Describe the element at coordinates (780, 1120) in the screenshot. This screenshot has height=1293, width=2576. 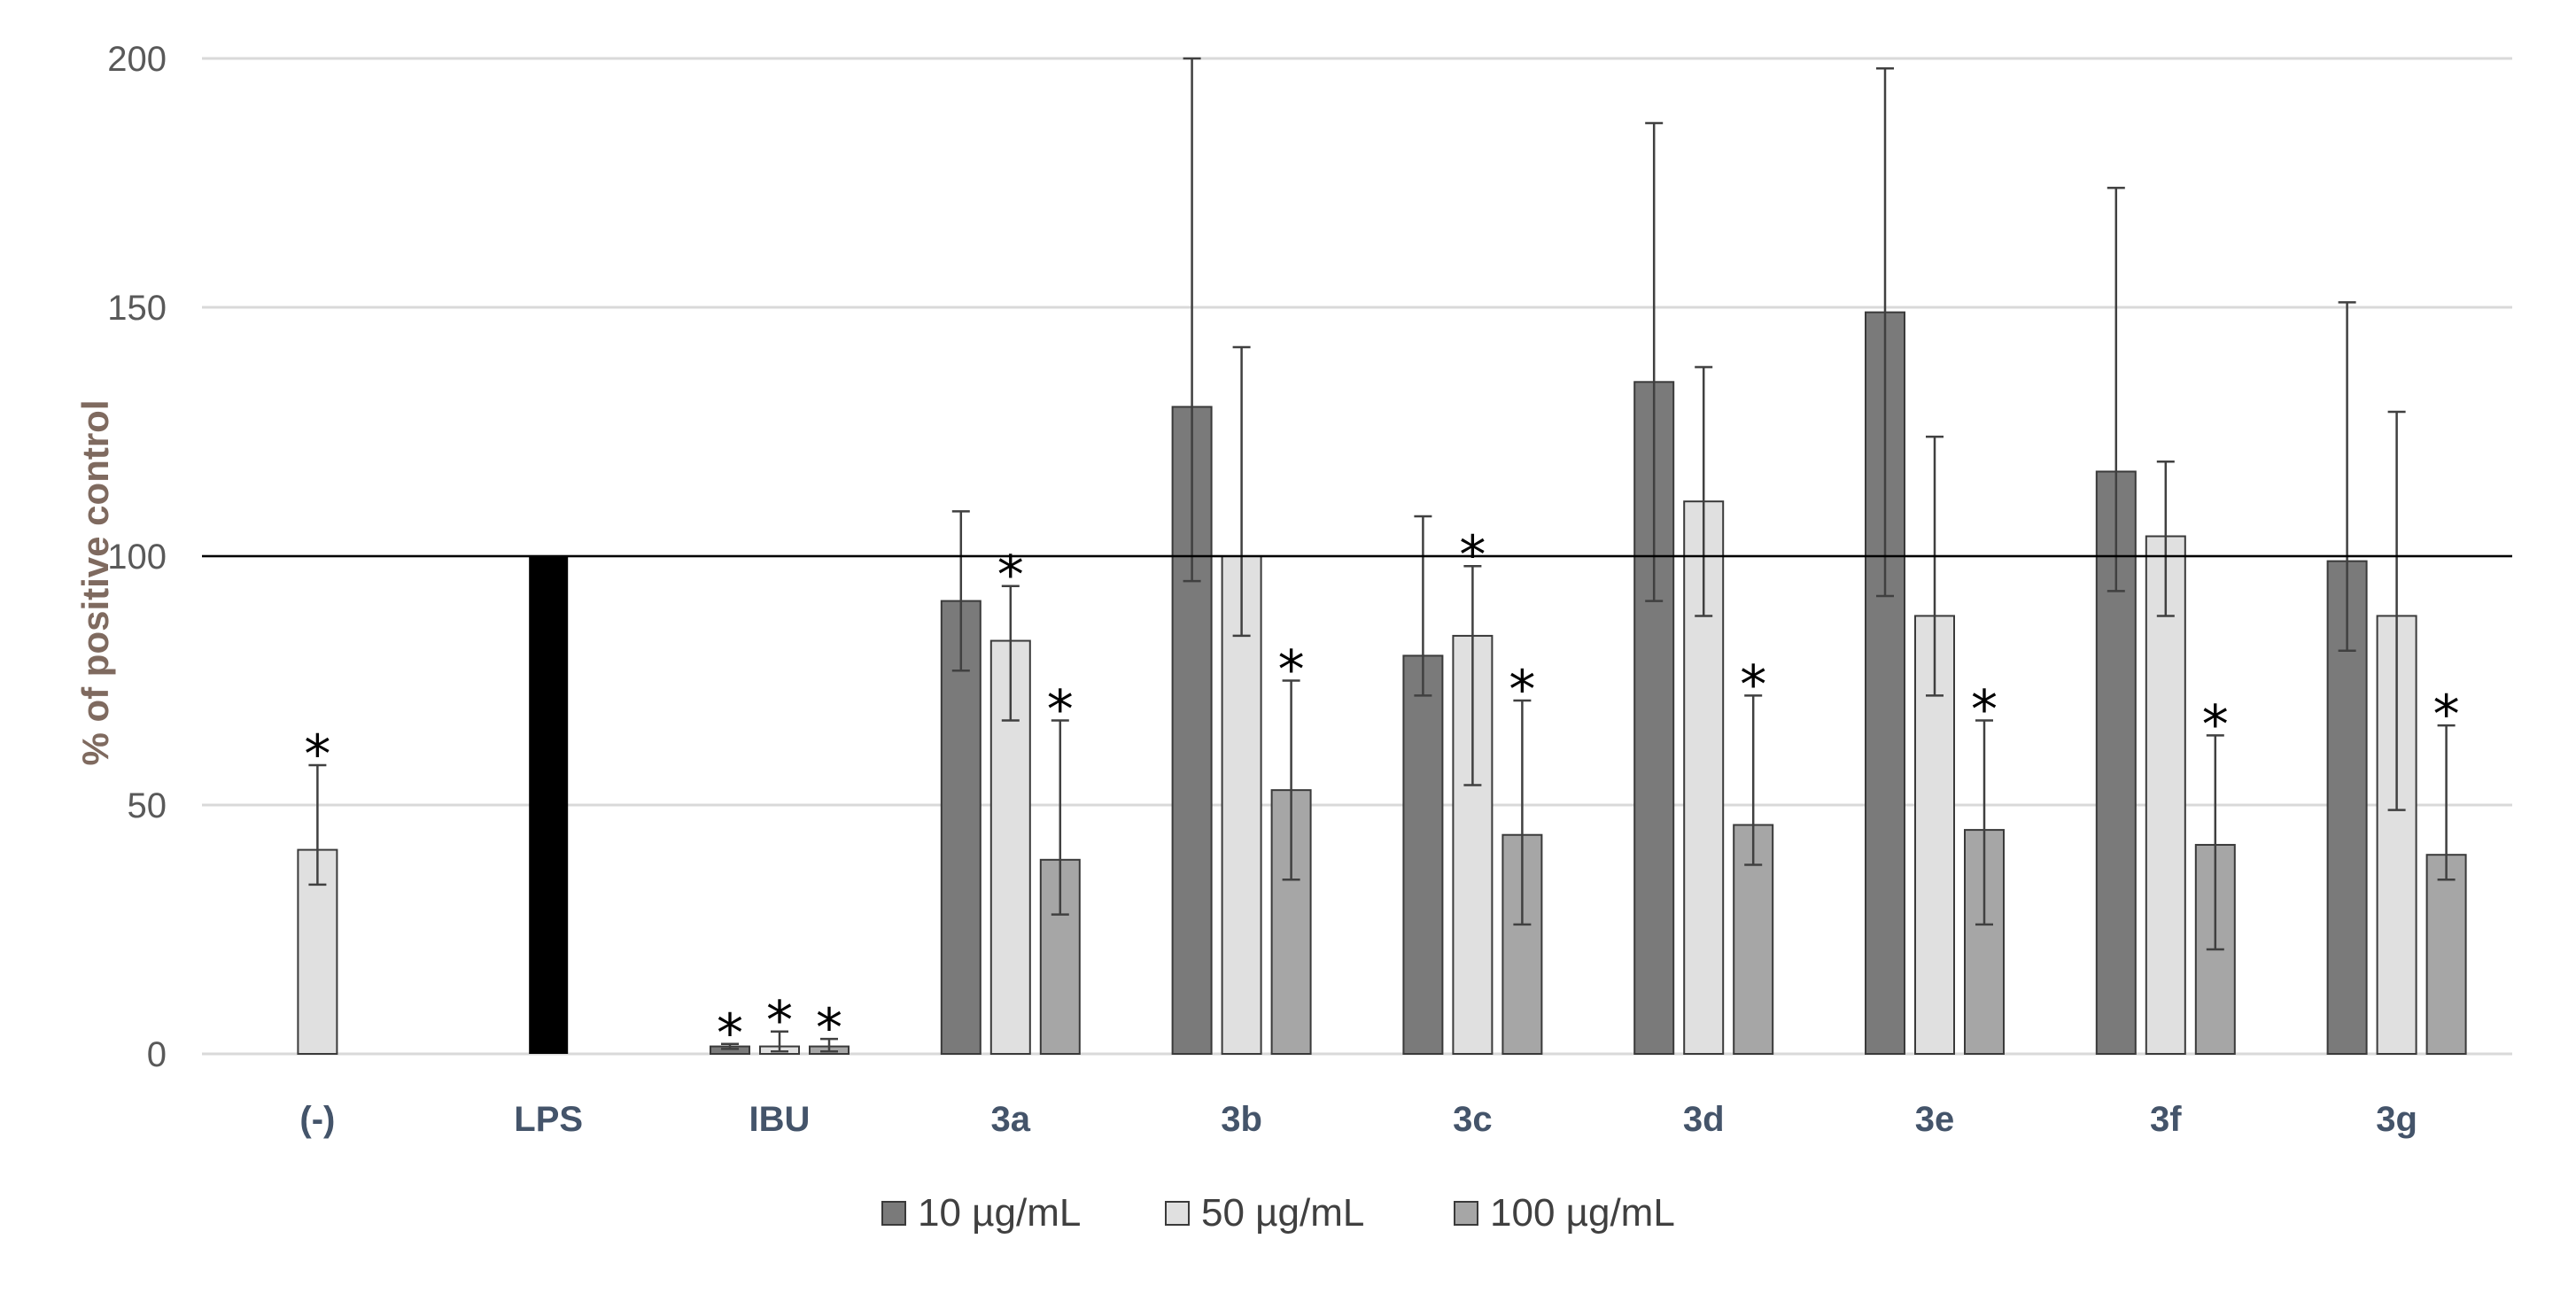
I see `x-tick-label-ibu: IBU` at that location.